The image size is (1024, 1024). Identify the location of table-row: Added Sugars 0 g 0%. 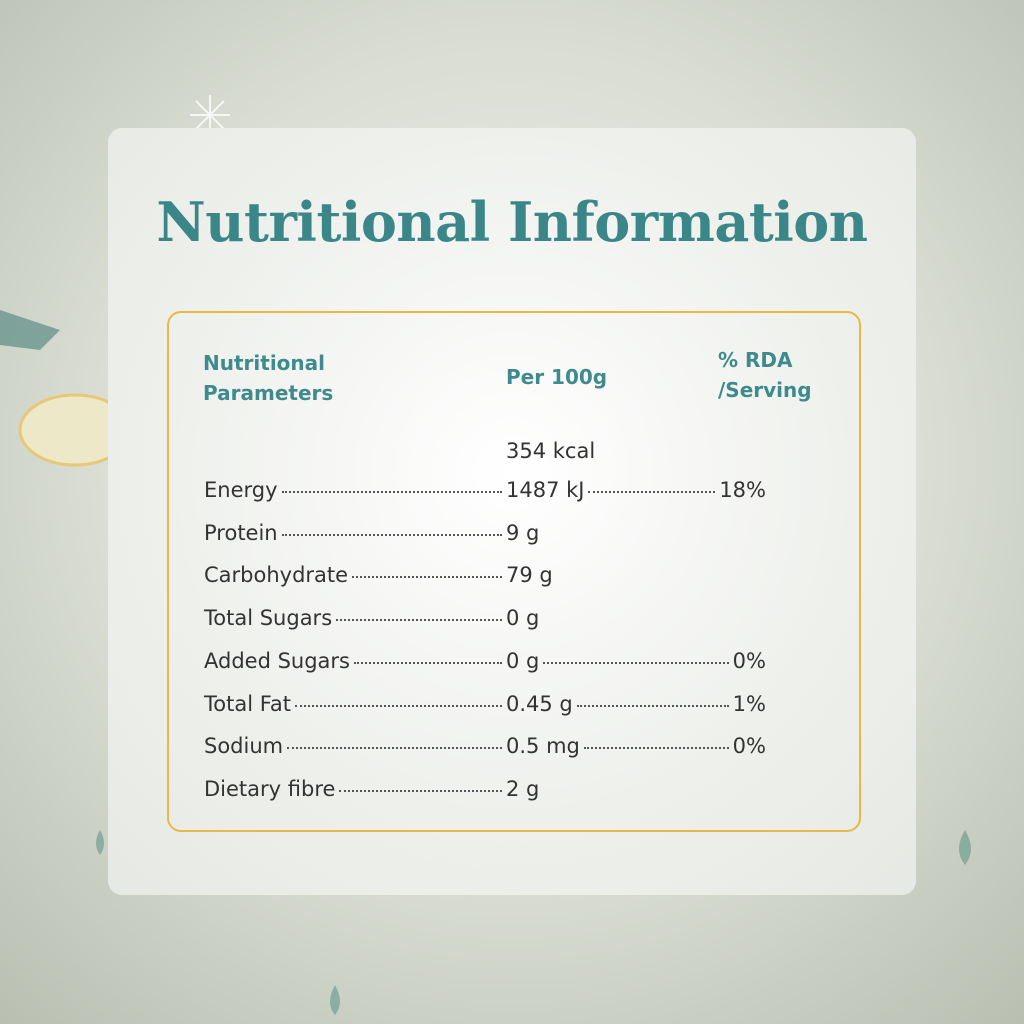
(485, 661).